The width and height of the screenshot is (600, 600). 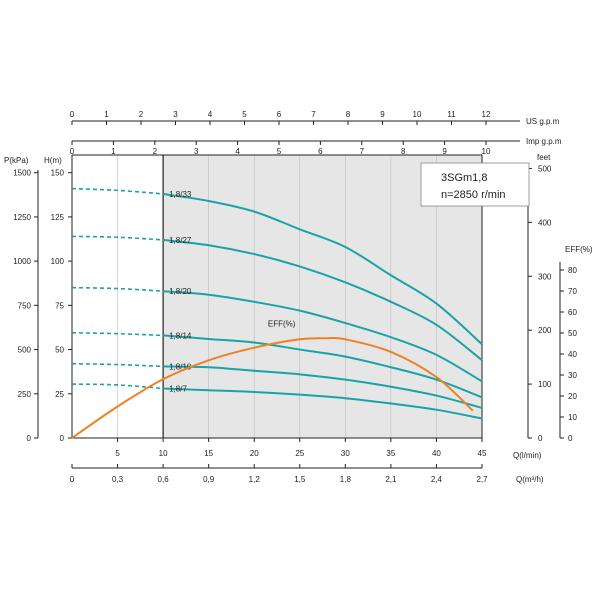 What do you see at coordinates (208, 453) in the screenshot?
I see `q-lmin-tick-label: 15` at bounding box center [208, 453].